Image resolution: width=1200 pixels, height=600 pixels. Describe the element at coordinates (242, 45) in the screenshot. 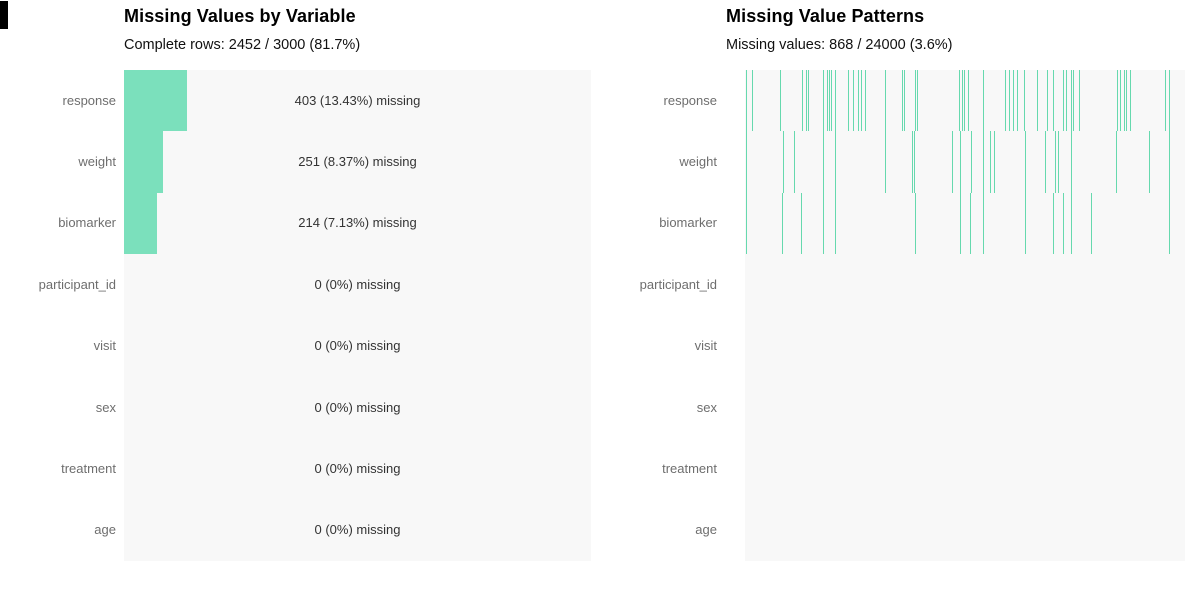

I see `left-panel-subtitle: Complete rows: 2452 / 3000 (81.7%)` at that location.